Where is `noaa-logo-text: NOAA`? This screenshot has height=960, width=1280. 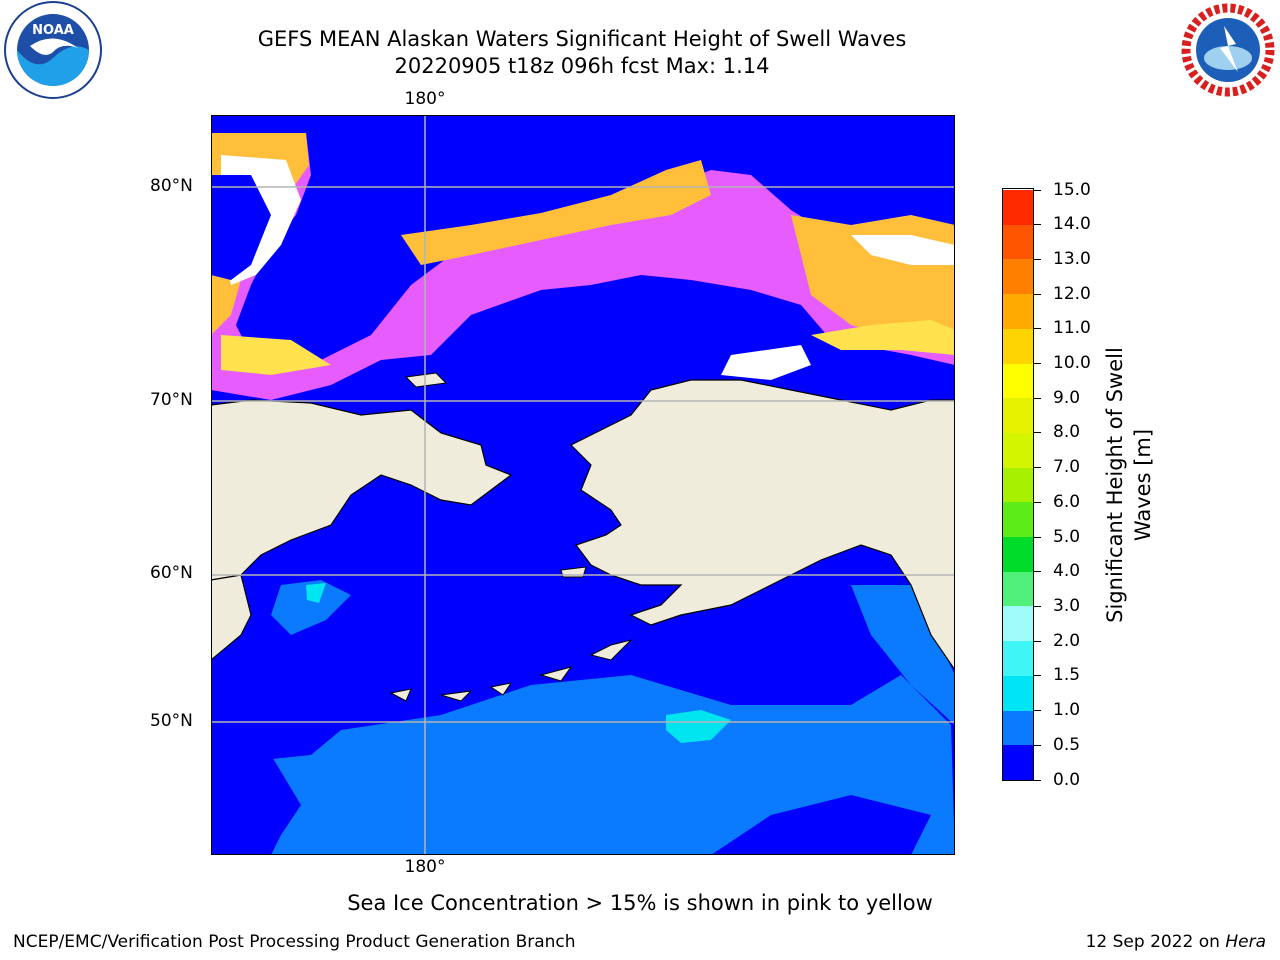 noaa-logo-text: NOAA is located at coordinates (53, 30).